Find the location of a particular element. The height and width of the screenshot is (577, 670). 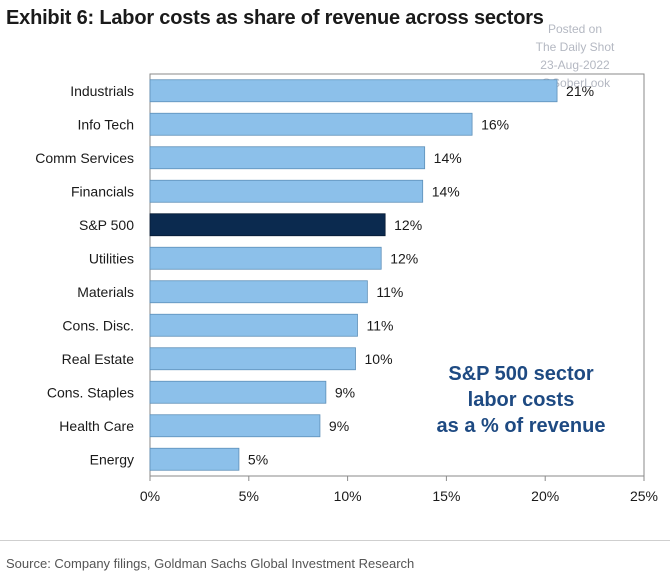

x-tick-label: 10% is located at coordinates (348, 496).